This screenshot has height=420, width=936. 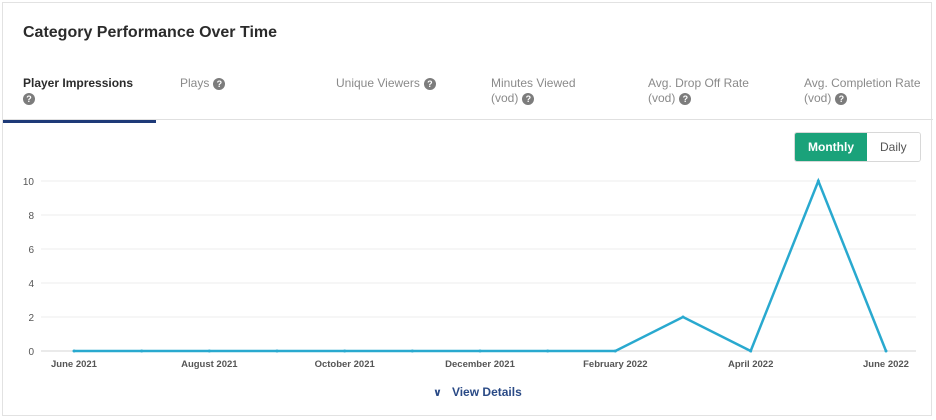 What do you see at coordinates (533, 83) in the screenshot?
I see `tab-label: Minutes Viewed` at bounding box center [533, 83].